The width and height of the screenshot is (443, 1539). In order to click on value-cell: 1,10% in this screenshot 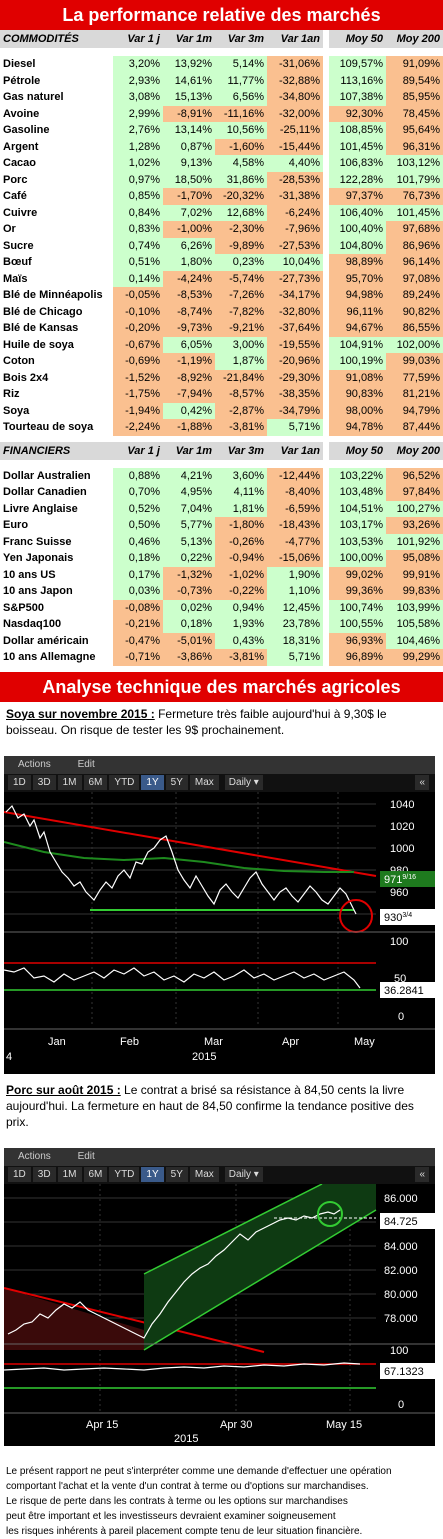, I will do `click(295, 591)`.